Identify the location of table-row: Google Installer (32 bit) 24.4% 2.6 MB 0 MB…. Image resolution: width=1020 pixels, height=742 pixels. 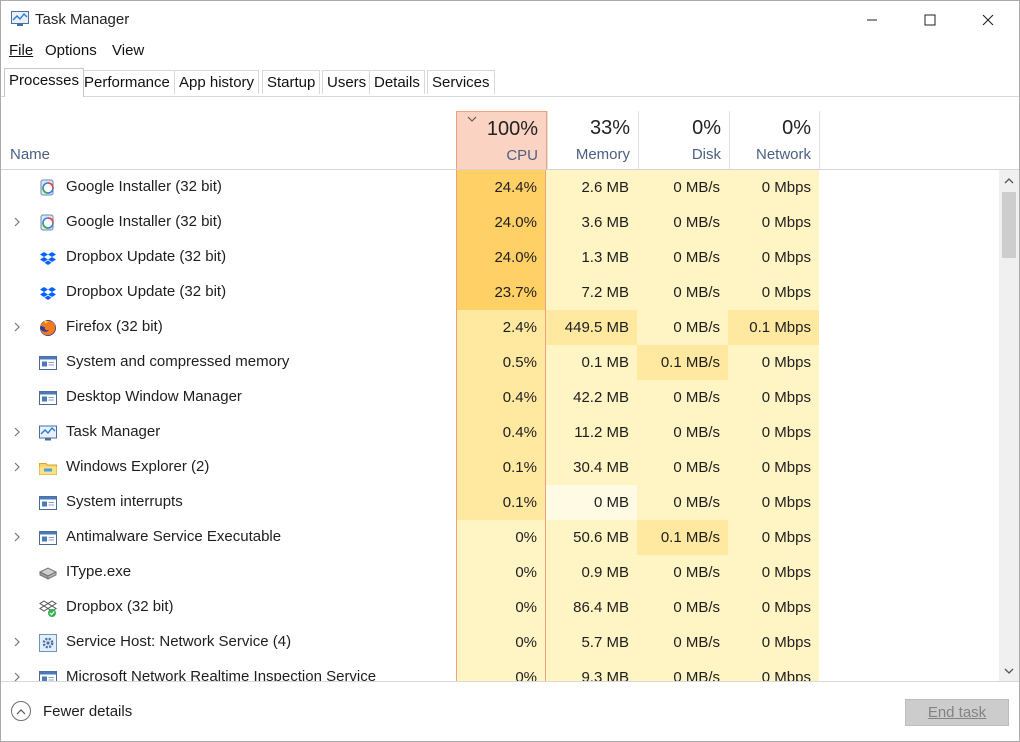
(500, 187).